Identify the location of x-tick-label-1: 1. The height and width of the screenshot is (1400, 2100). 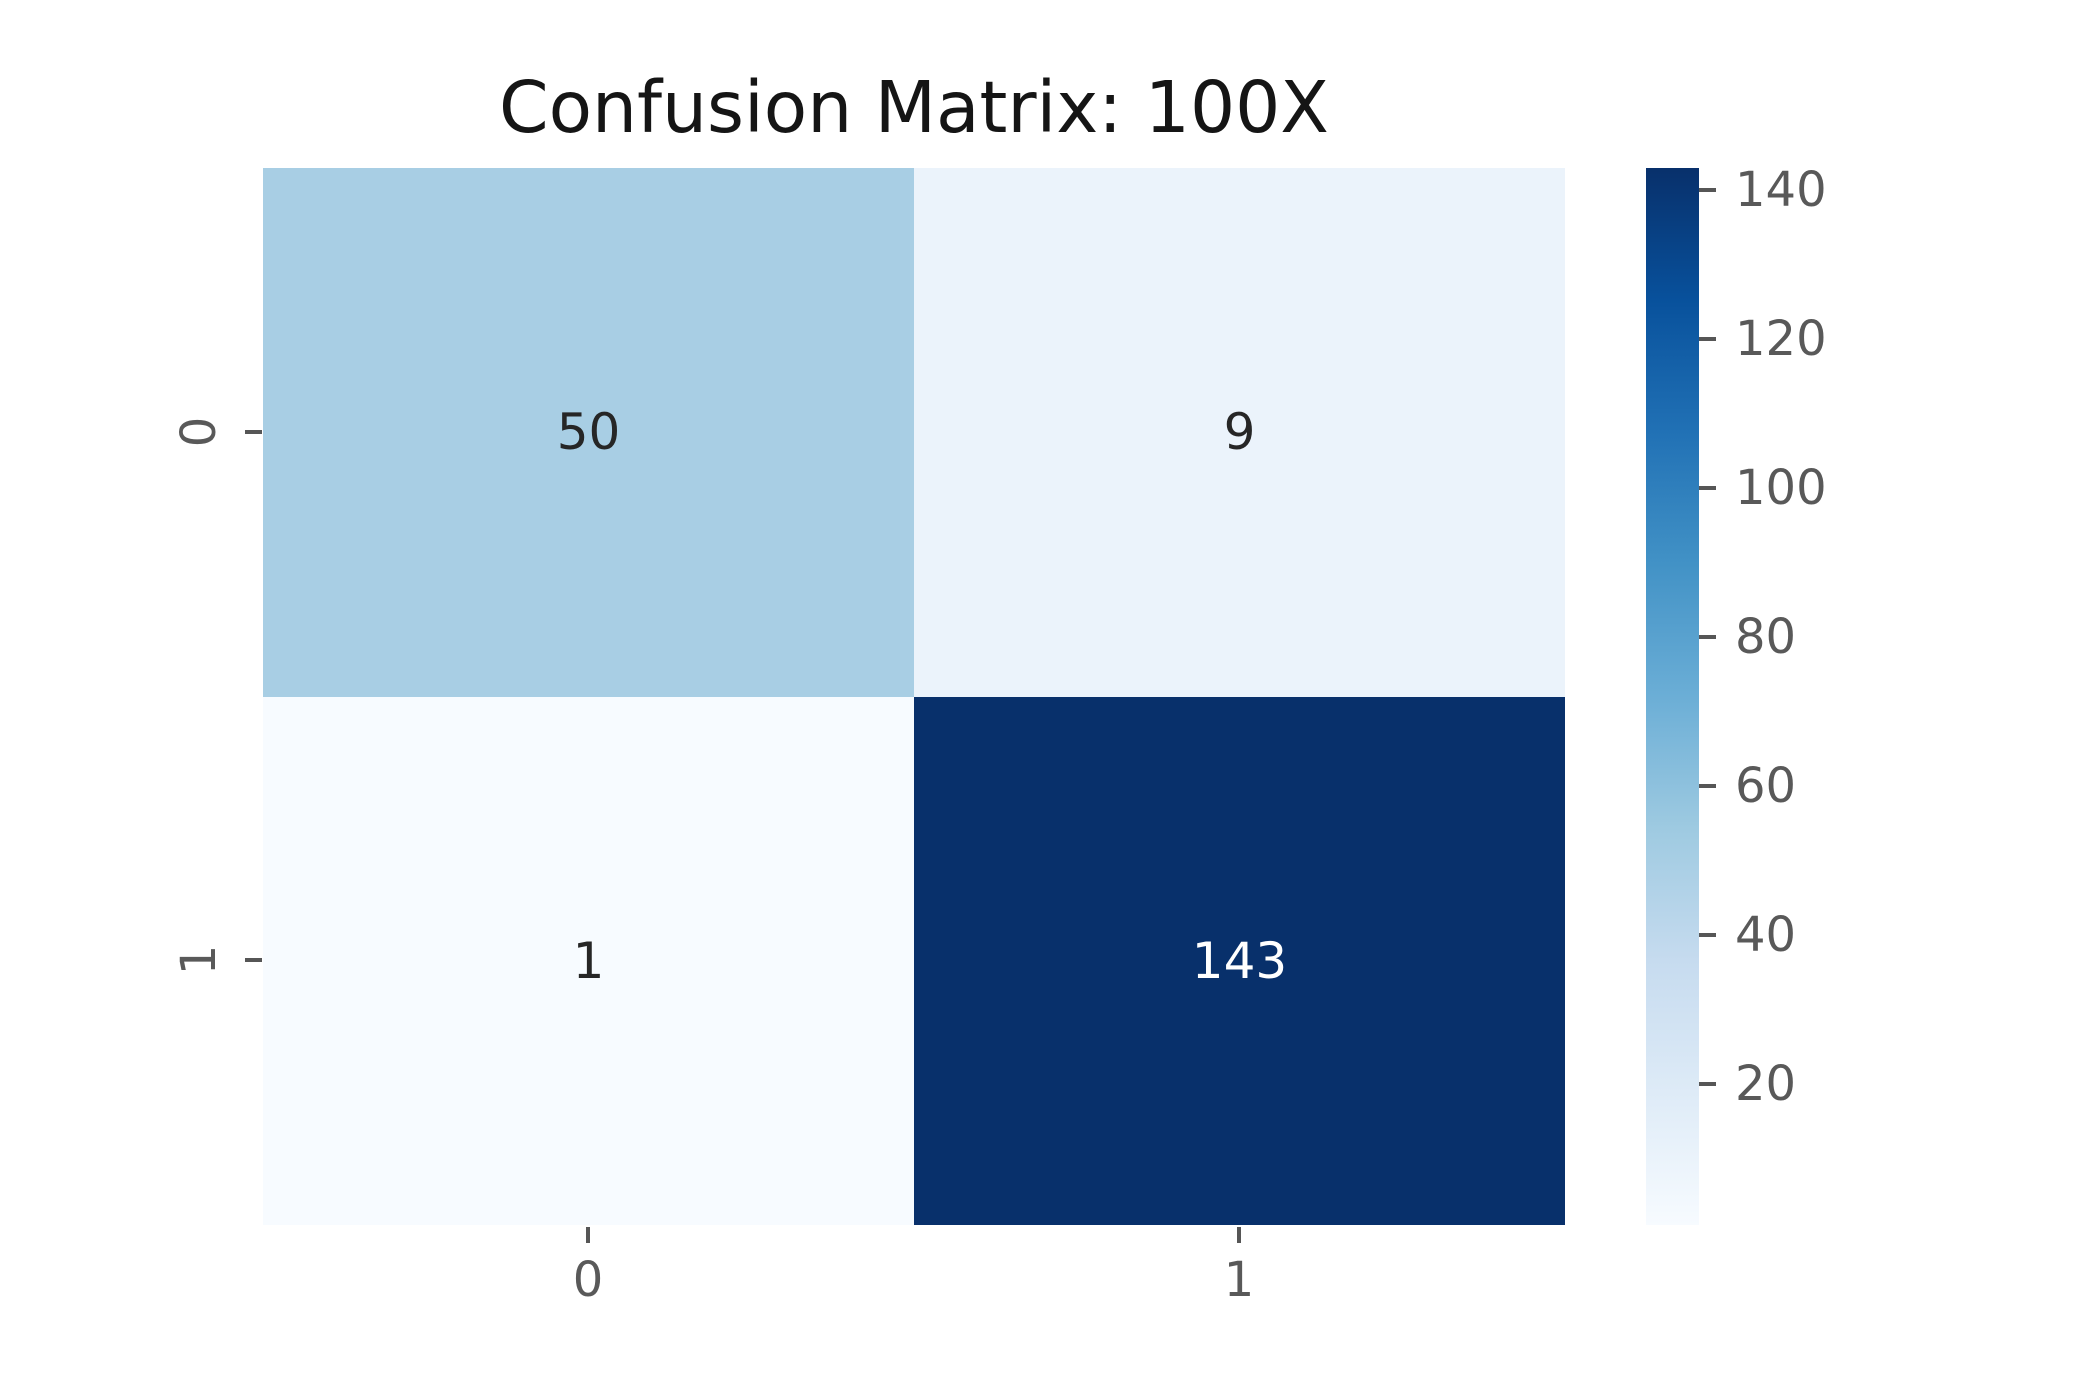
(1239, 1280).